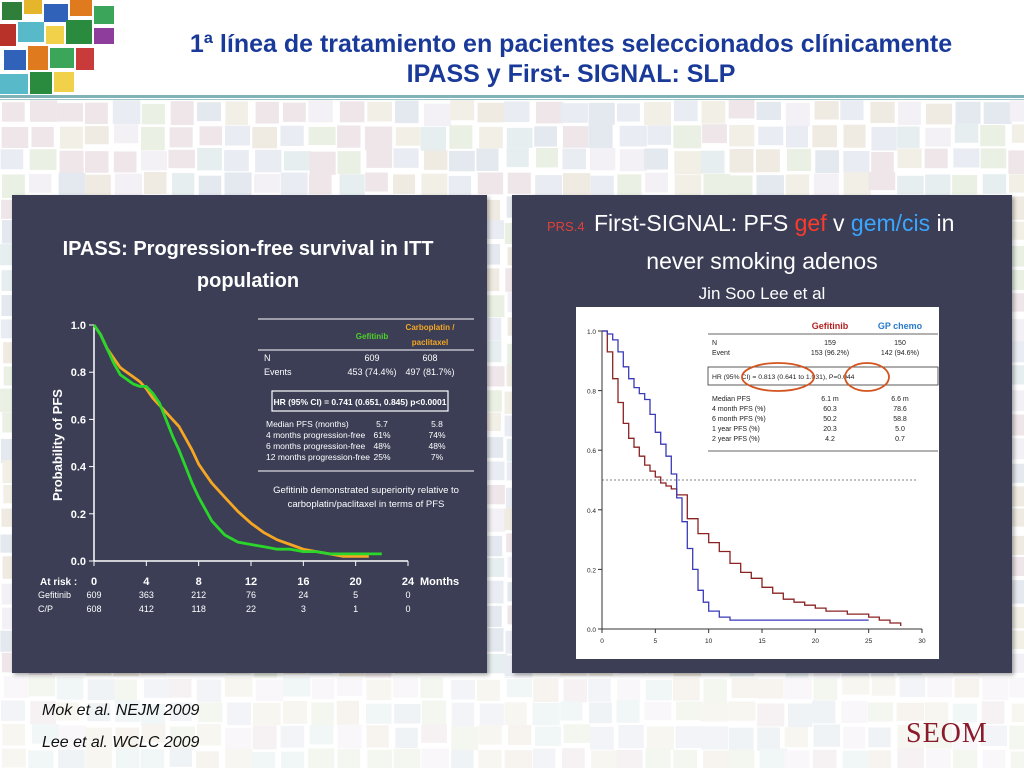 The width and height of the screenshot is (1024, 768). Describe the element at coordinates (93, 595) in the screenshot. I see `ipass-at-risk-value: 609` at that location.